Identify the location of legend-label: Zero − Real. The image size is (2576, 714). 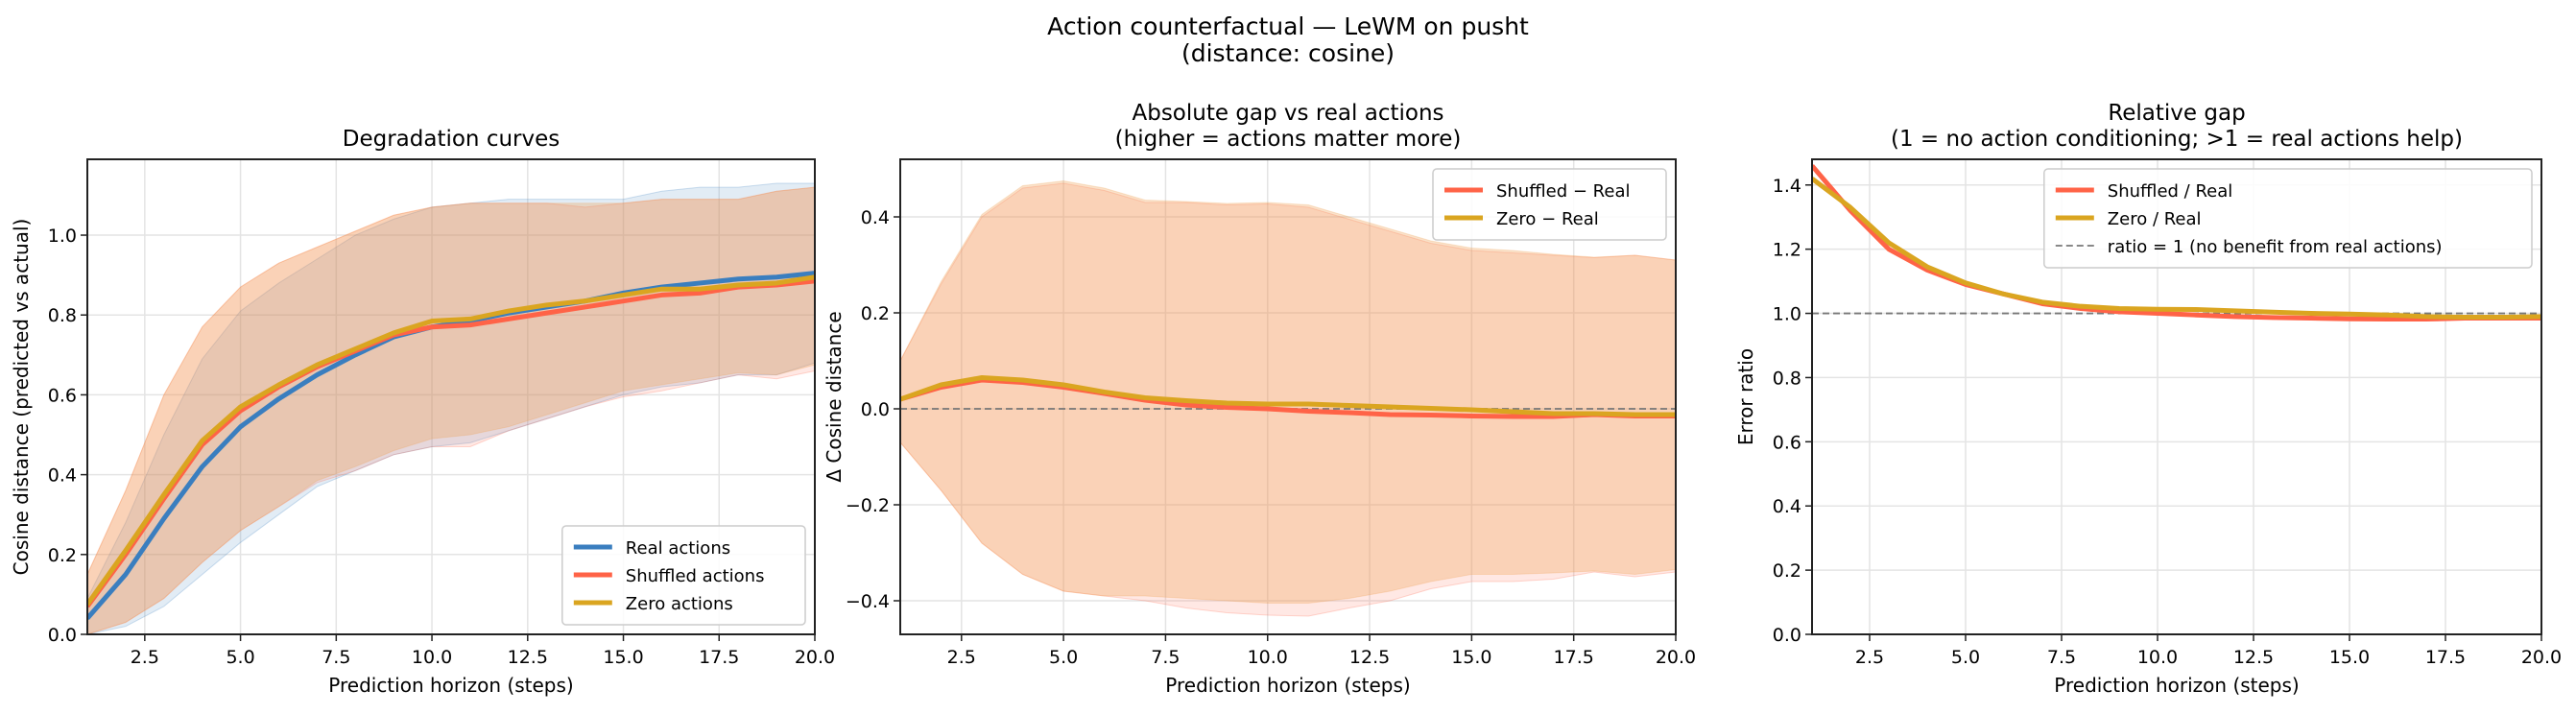
(1547, 219).